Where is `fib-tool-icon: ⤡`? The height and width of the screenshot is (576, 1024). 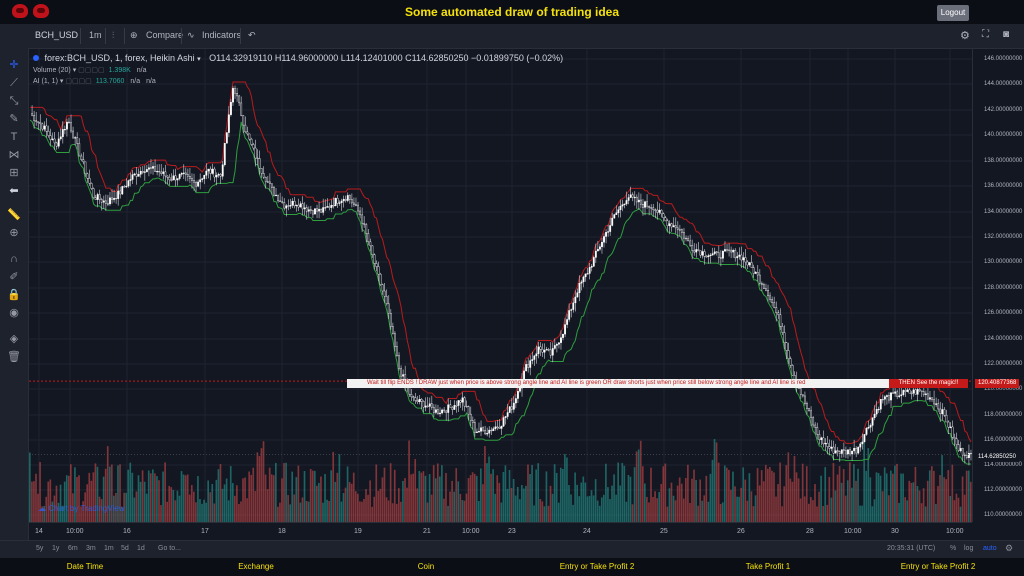 fib-tool-icon: ⤡ is located at coordinates (14, 101).